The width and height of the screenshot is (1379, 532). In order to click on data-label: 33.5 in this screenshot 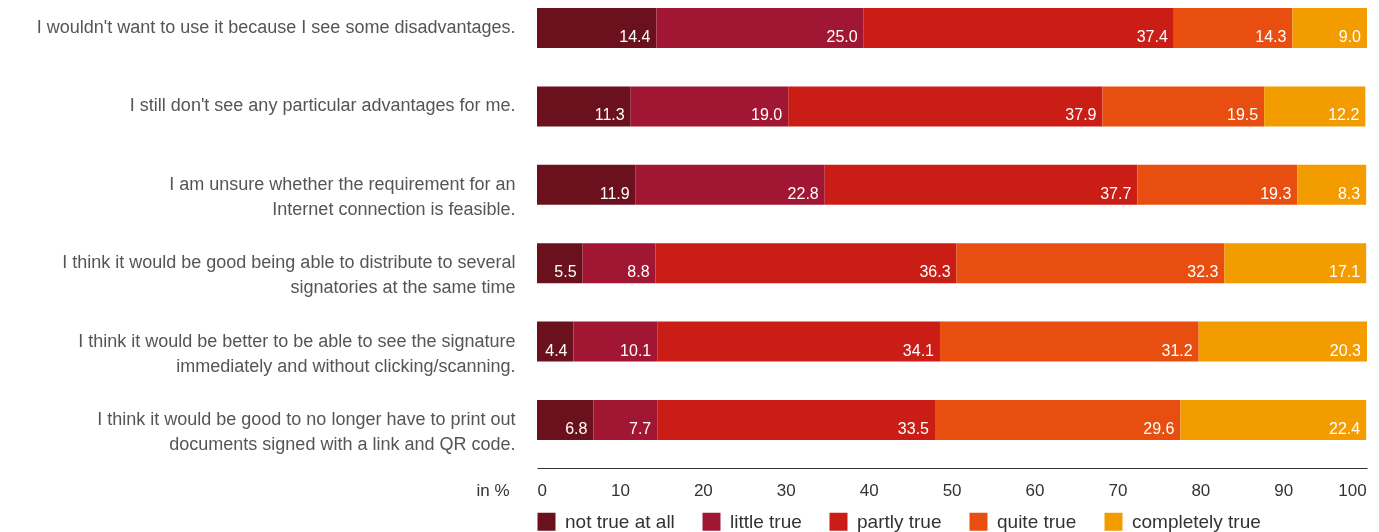, I will do `click(913, 428)`.